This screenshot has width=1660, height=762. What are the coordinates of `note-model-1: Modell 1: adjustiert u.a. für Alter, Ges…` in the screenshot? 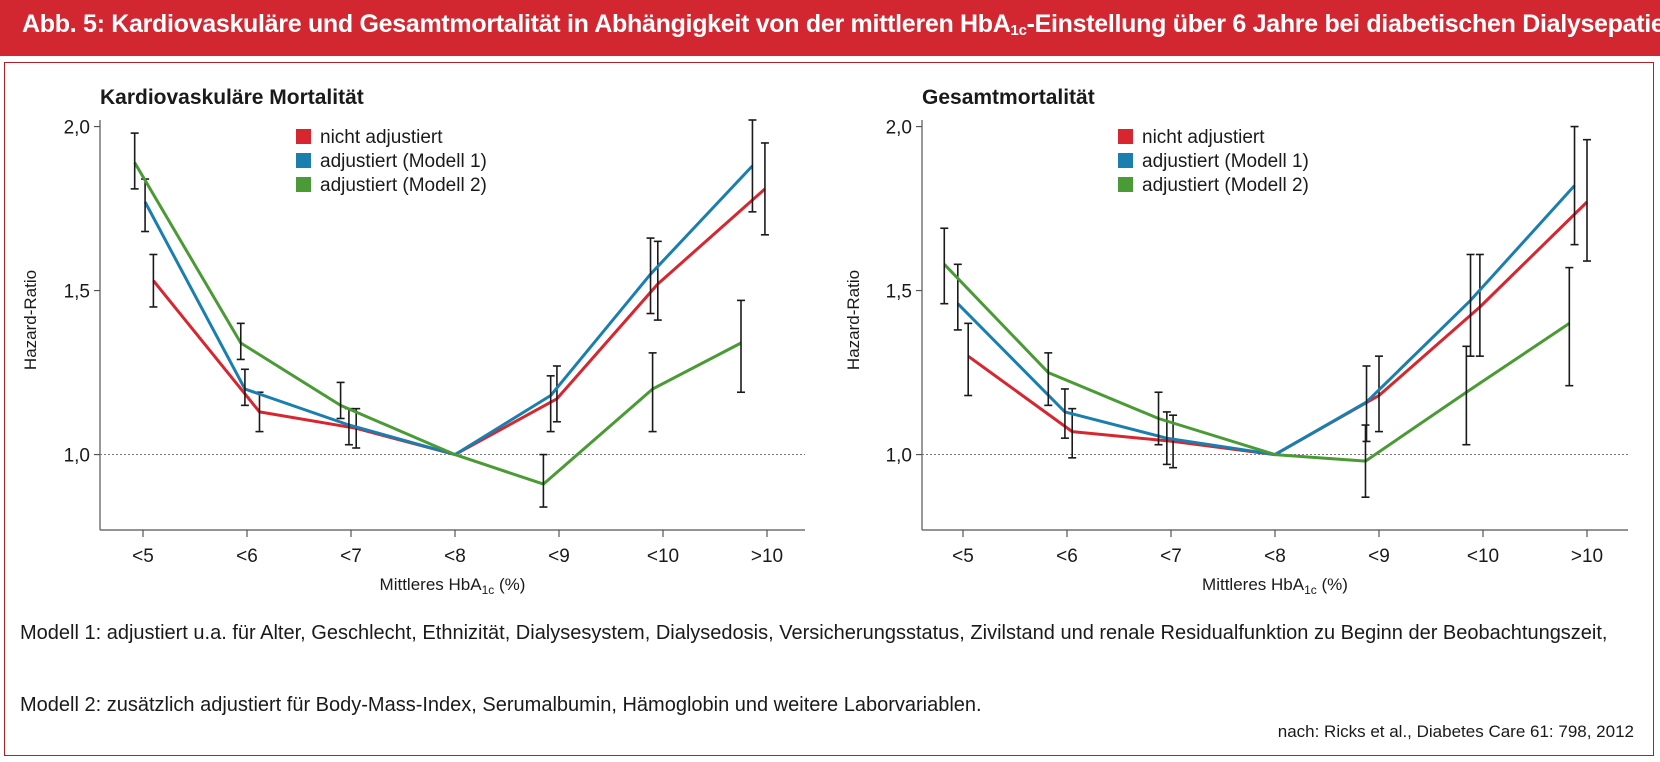 It's located at (814, 633).